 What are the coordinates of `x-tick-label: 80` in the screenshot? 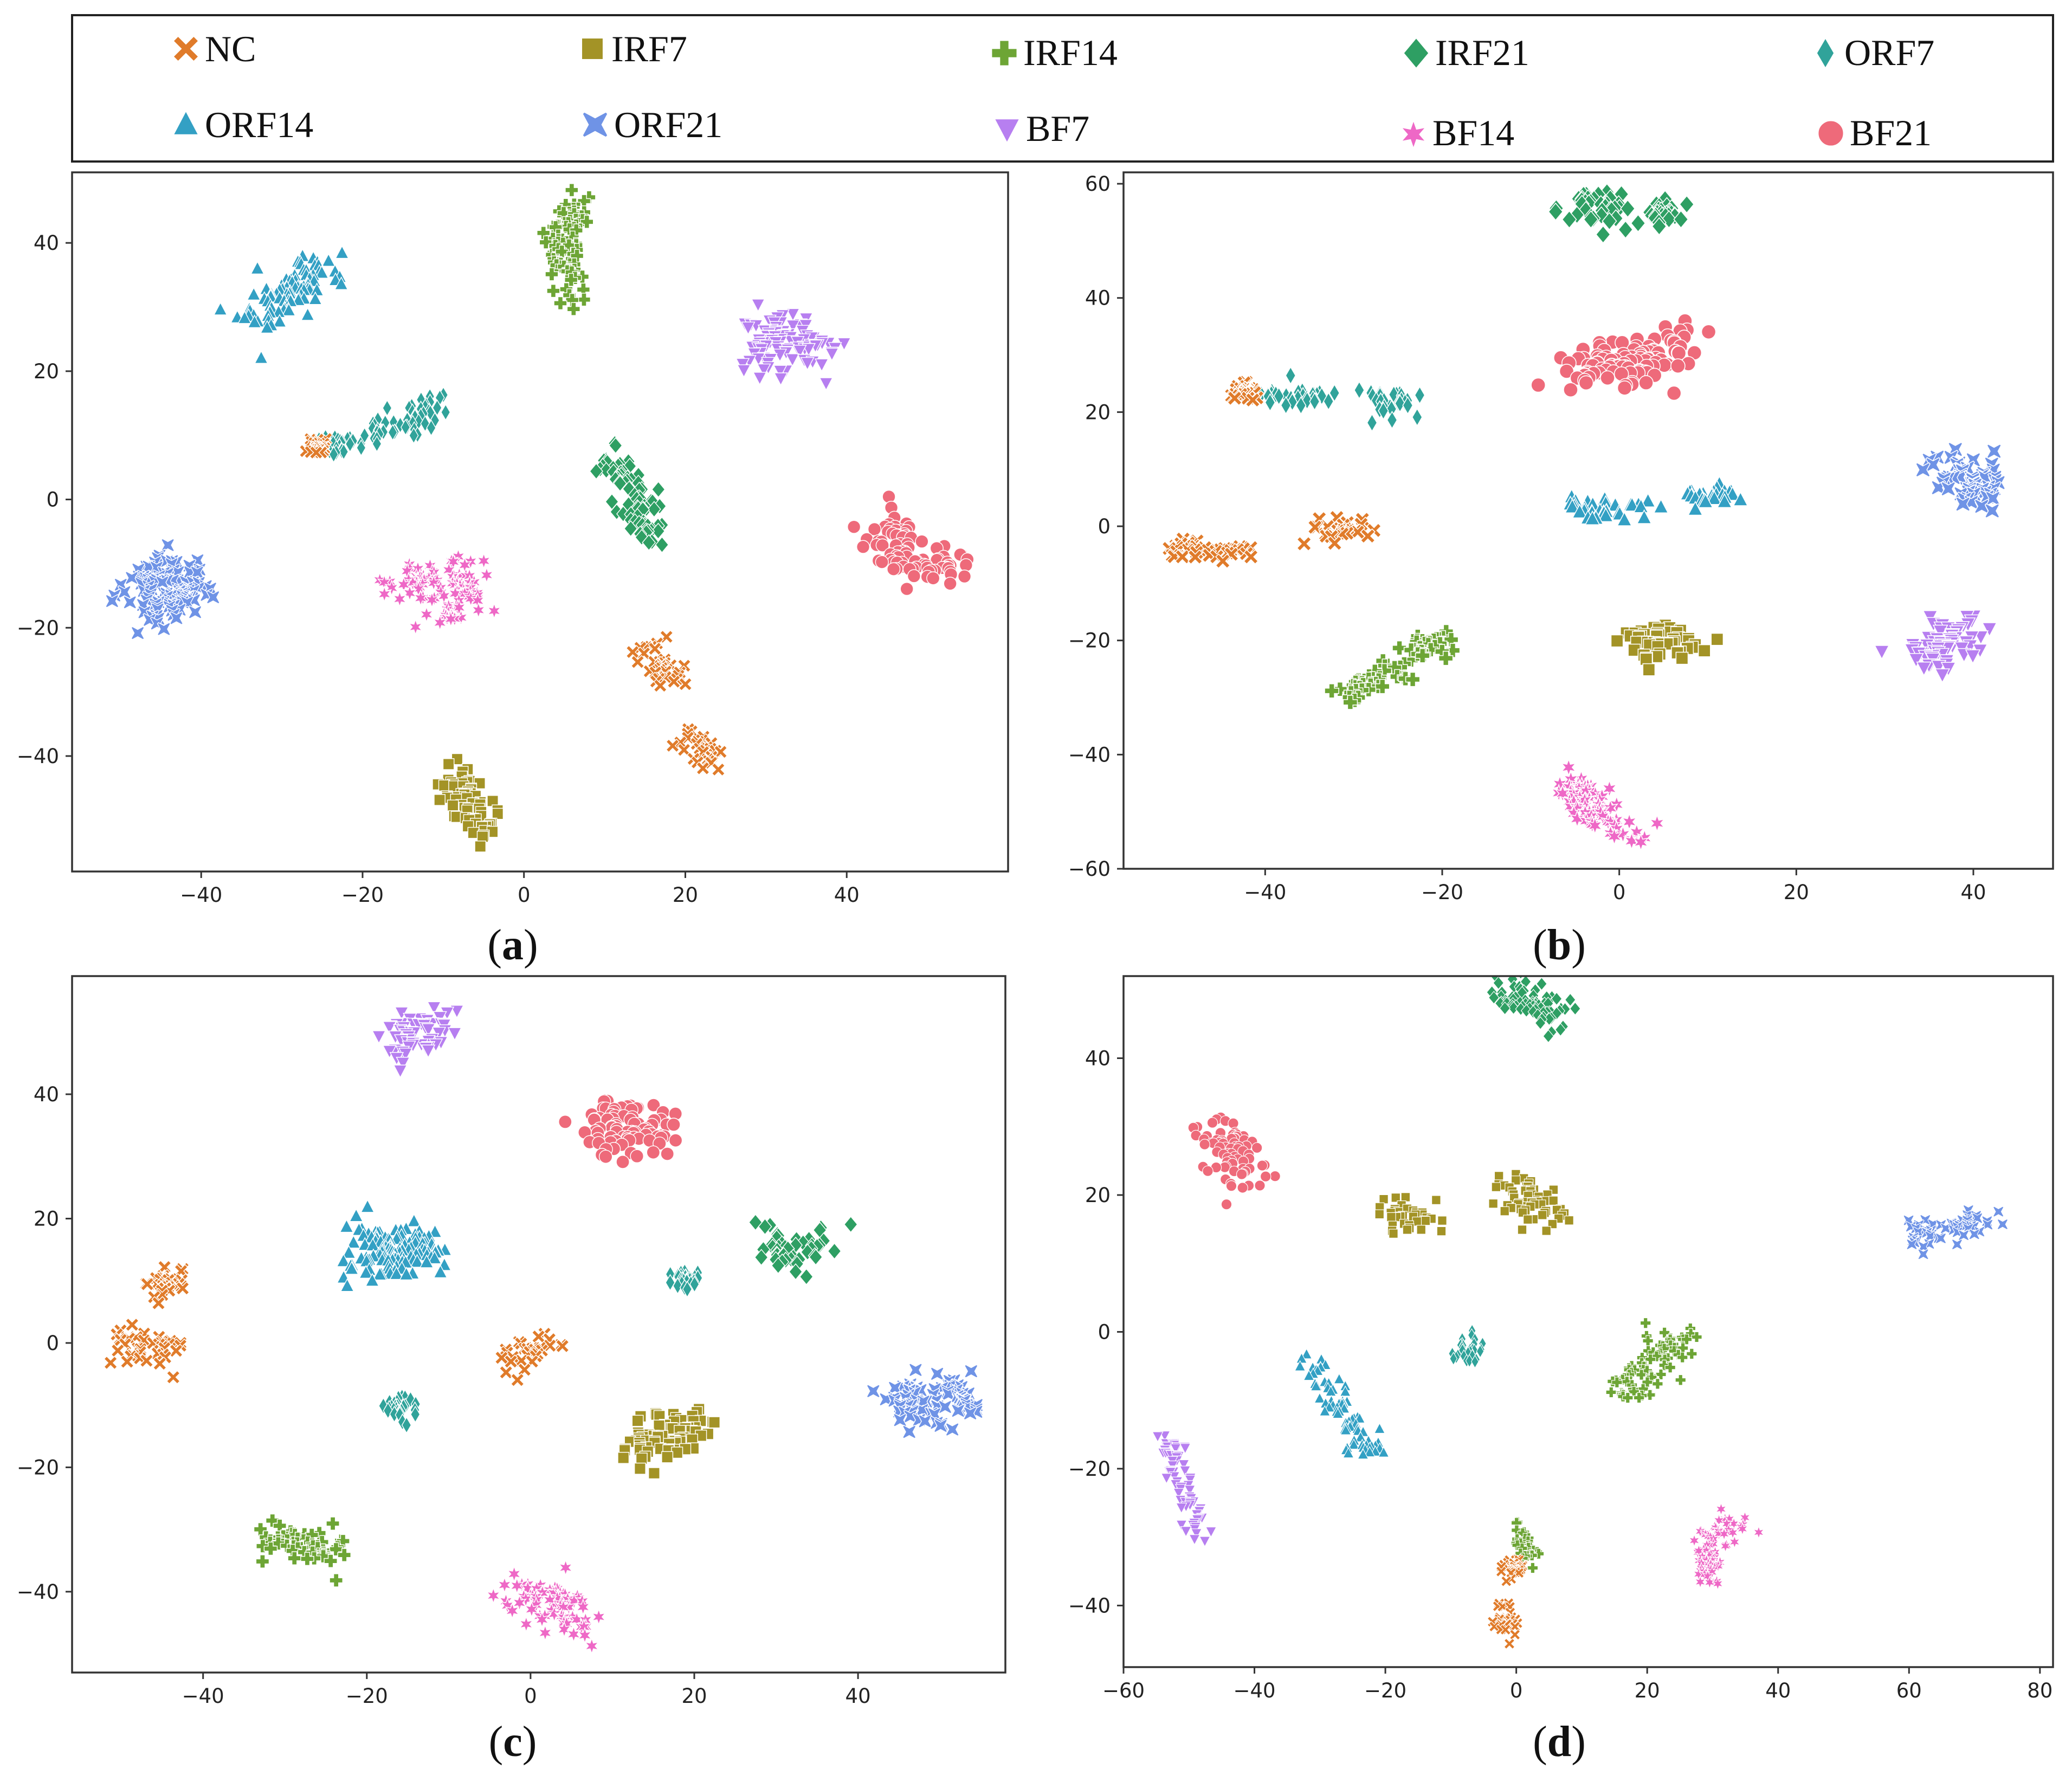 It's located at (2039, 1691).